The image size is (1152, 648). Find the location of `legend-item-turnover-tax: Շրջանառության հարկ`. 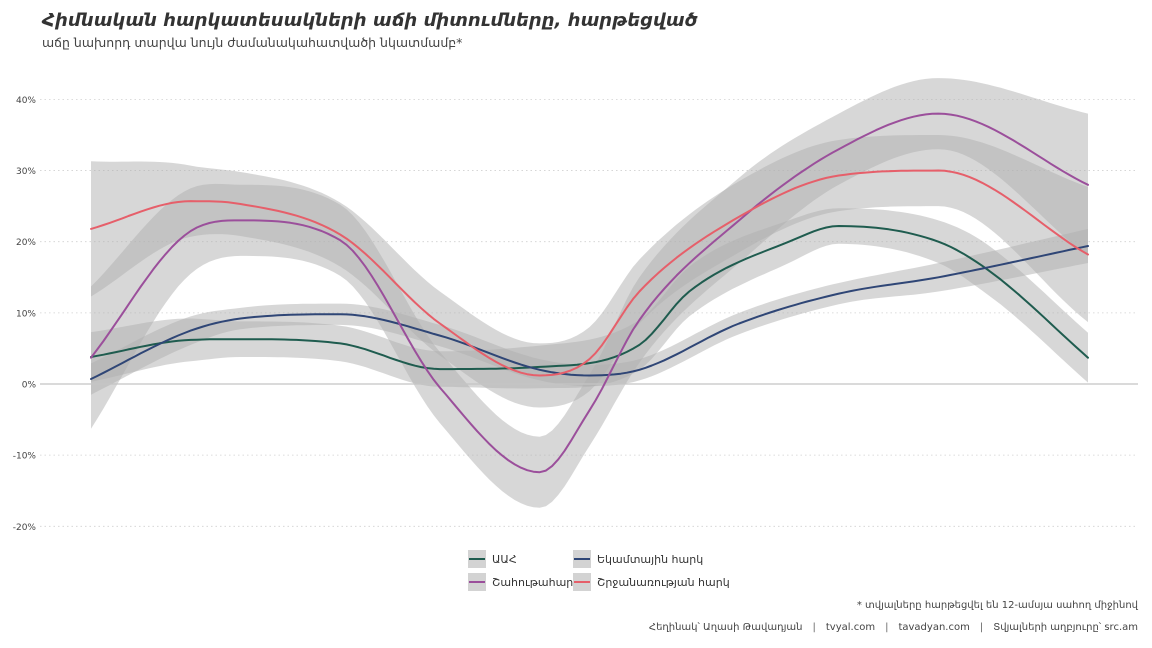

legend-item-turnover-tax: Շրջանառության հարկ is located at coordinates (651, 582).